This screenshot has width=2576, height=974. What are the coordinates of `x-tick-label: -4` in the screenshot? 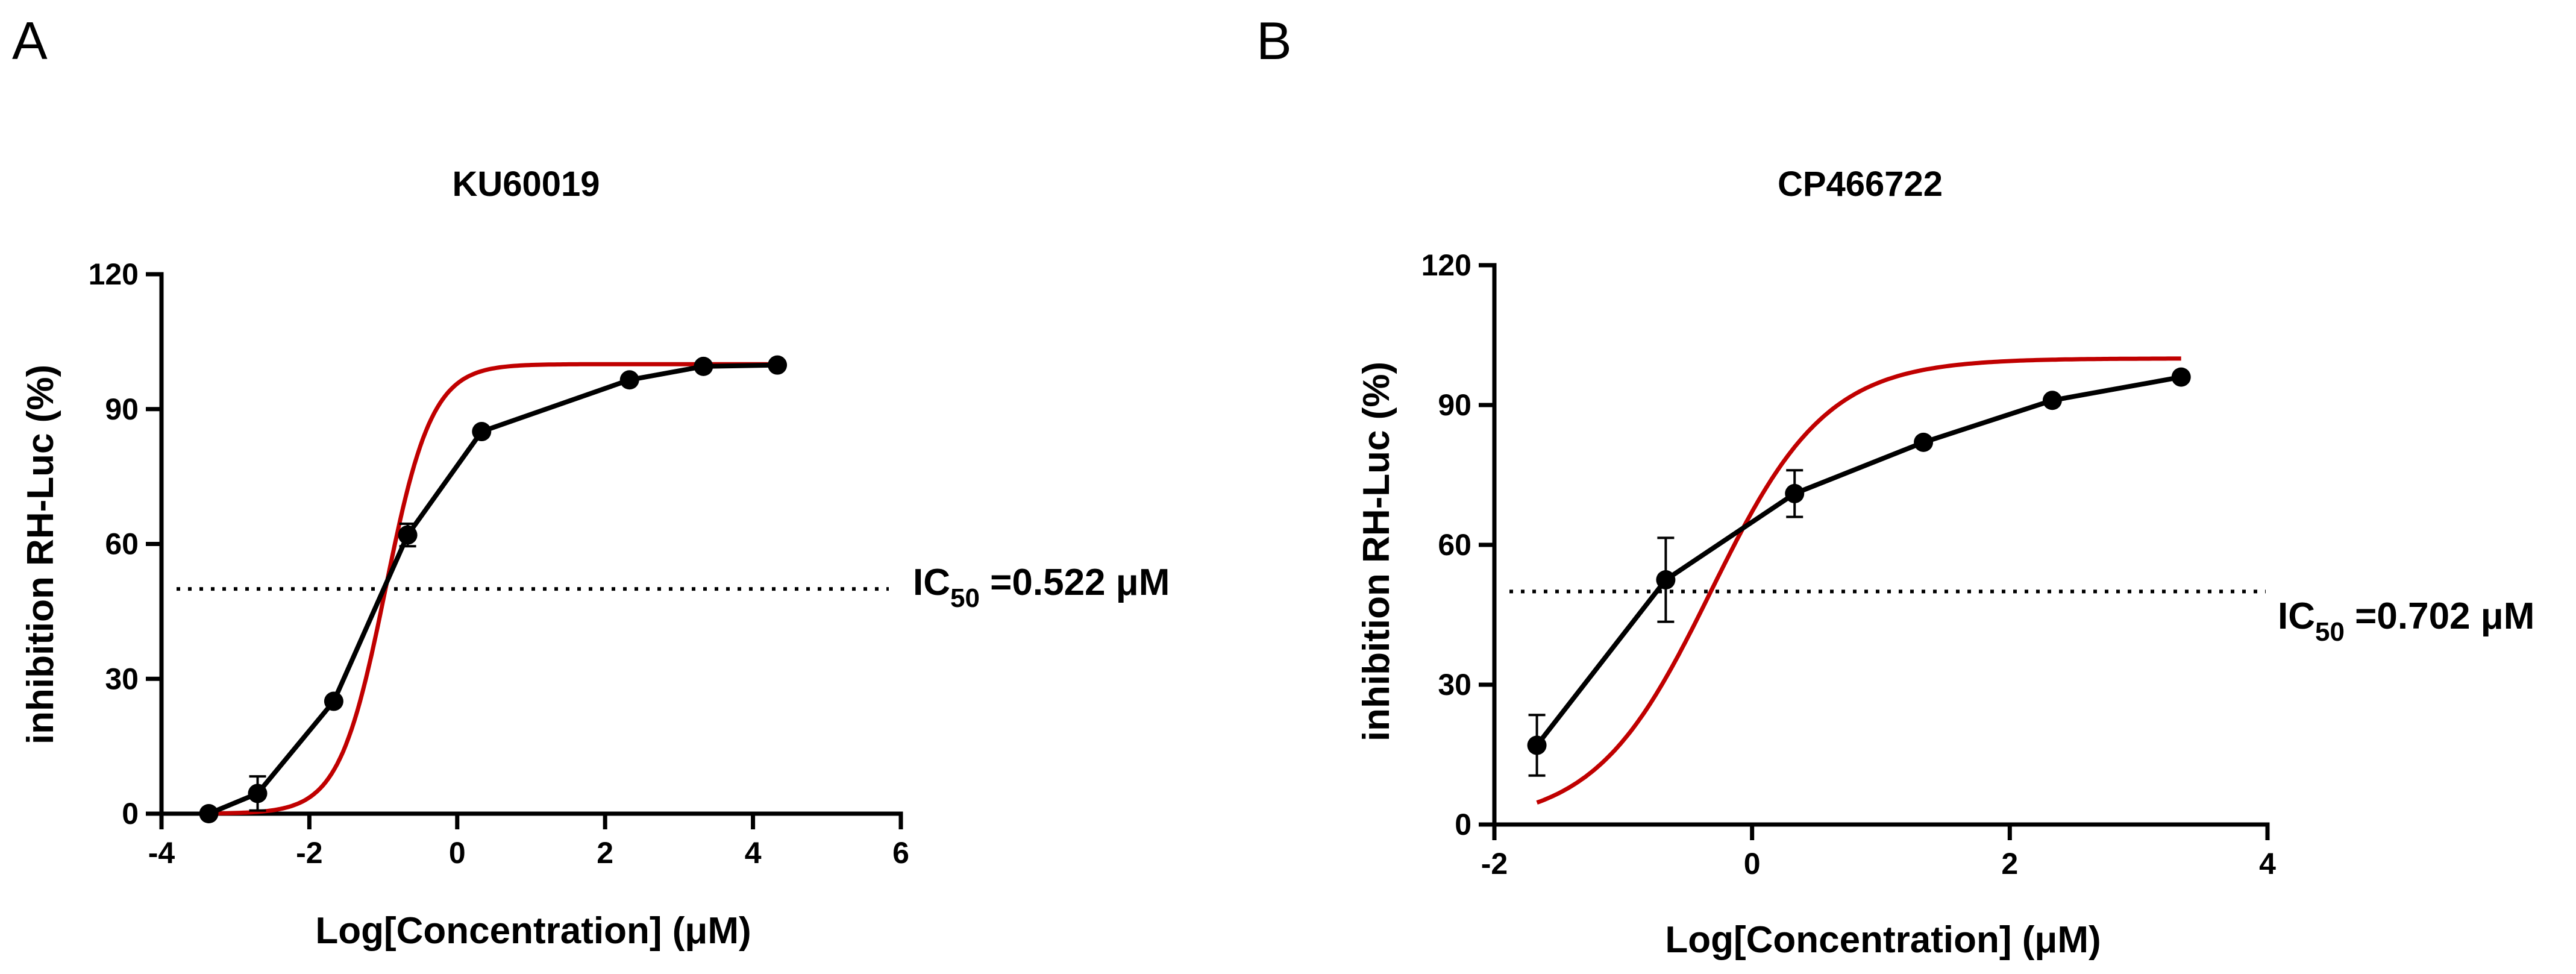 It's located at (161, 853).